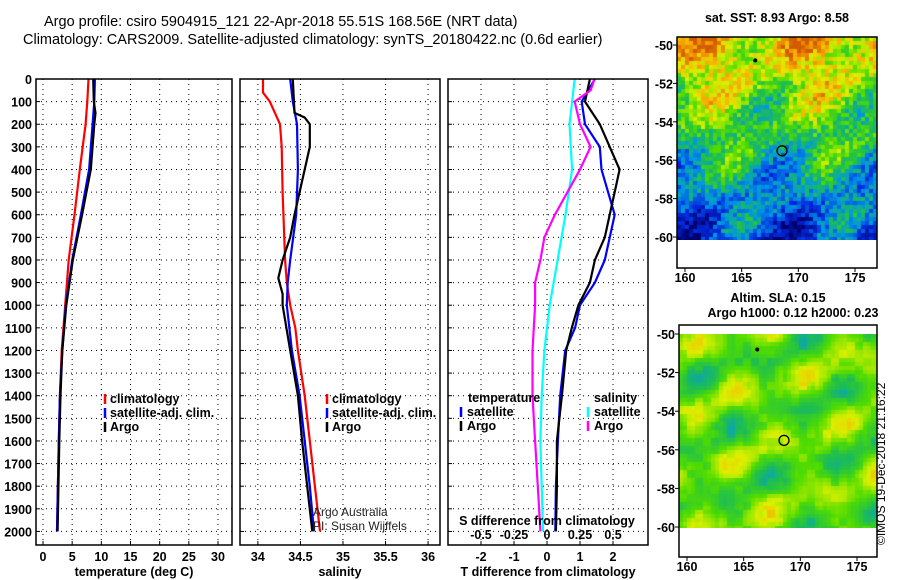 This screenshot has height=580, width=900. What do you see at coordinates (21, 125) in the screenshot?
I see `y-tick-label: 200` at bounding box center [21, 125].